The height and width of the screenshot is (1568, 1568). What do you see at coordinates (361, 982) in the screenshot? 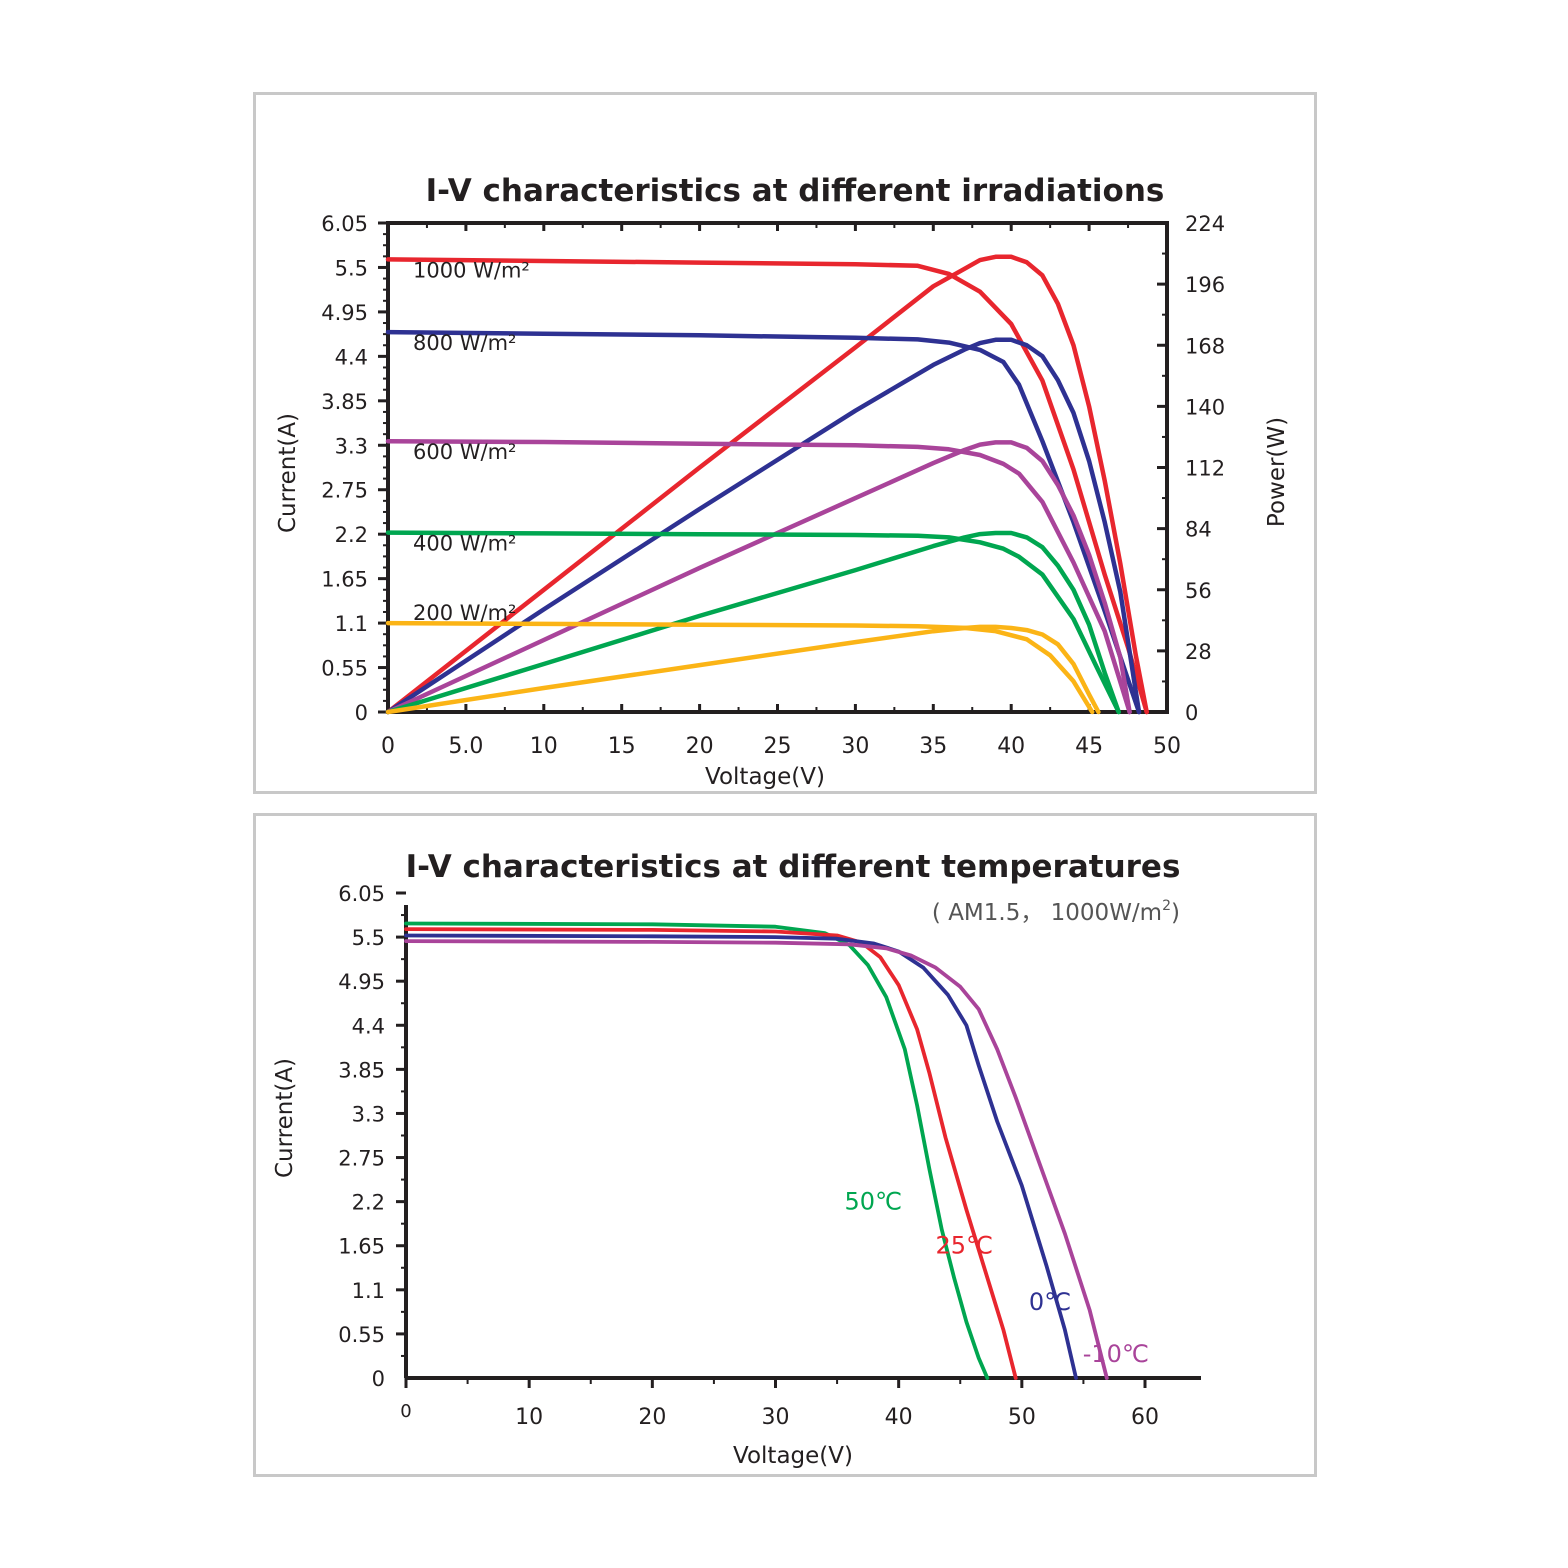
I see `chart2-y-tick-label: 4.95` at bounding box center [361, 982].